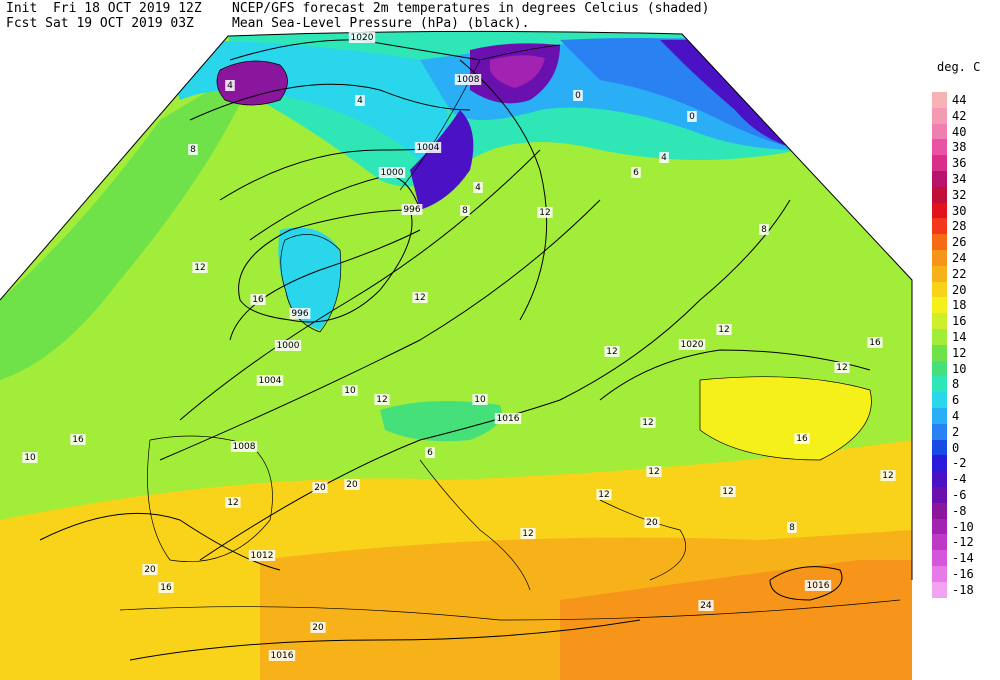 The image size is (1000, 680). I want to click on legend-item: 30, so click(963, 210).